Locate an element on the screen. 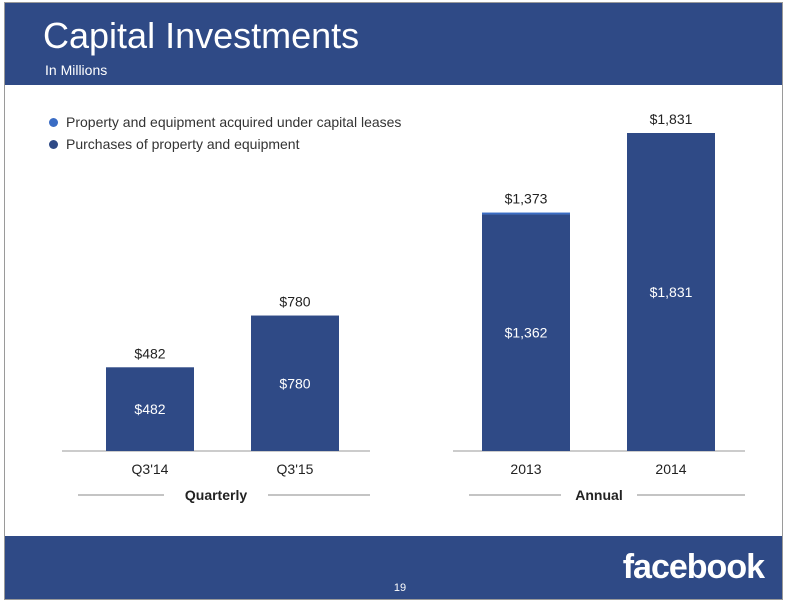 The height and width of the screenshot is (603, 788). legend-label-purchases: Purchases of property and equipment is located at coordinates (183, 144).